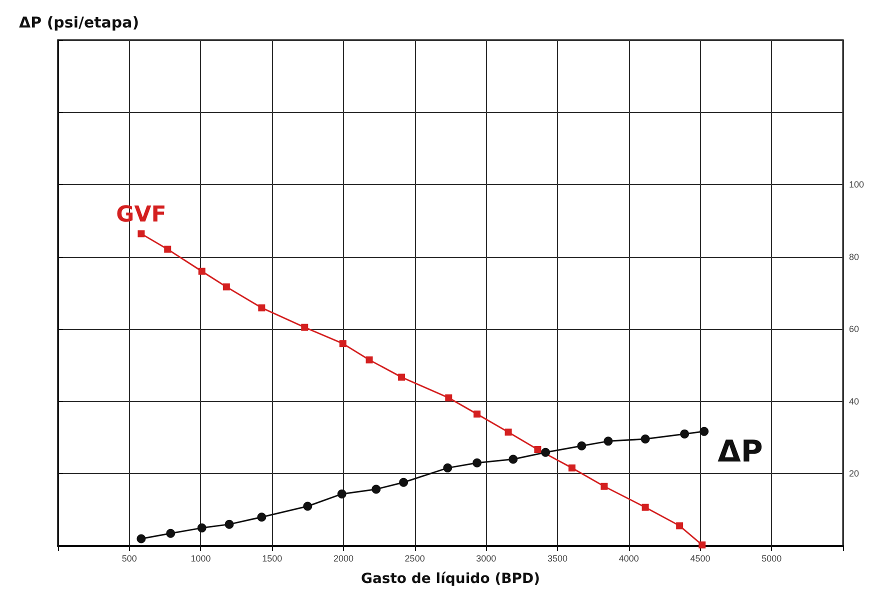  What do you see at coordinates (414, 559) in the screenshot?
I see `x-tick-label: 2500` at bounding box center [414, 559].